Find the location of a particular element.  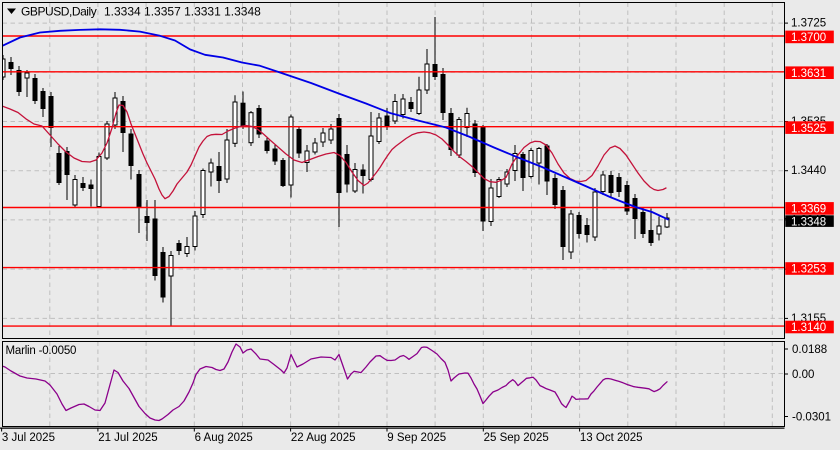

svg-text: 1.3631 is located at coordinates (808, 74).